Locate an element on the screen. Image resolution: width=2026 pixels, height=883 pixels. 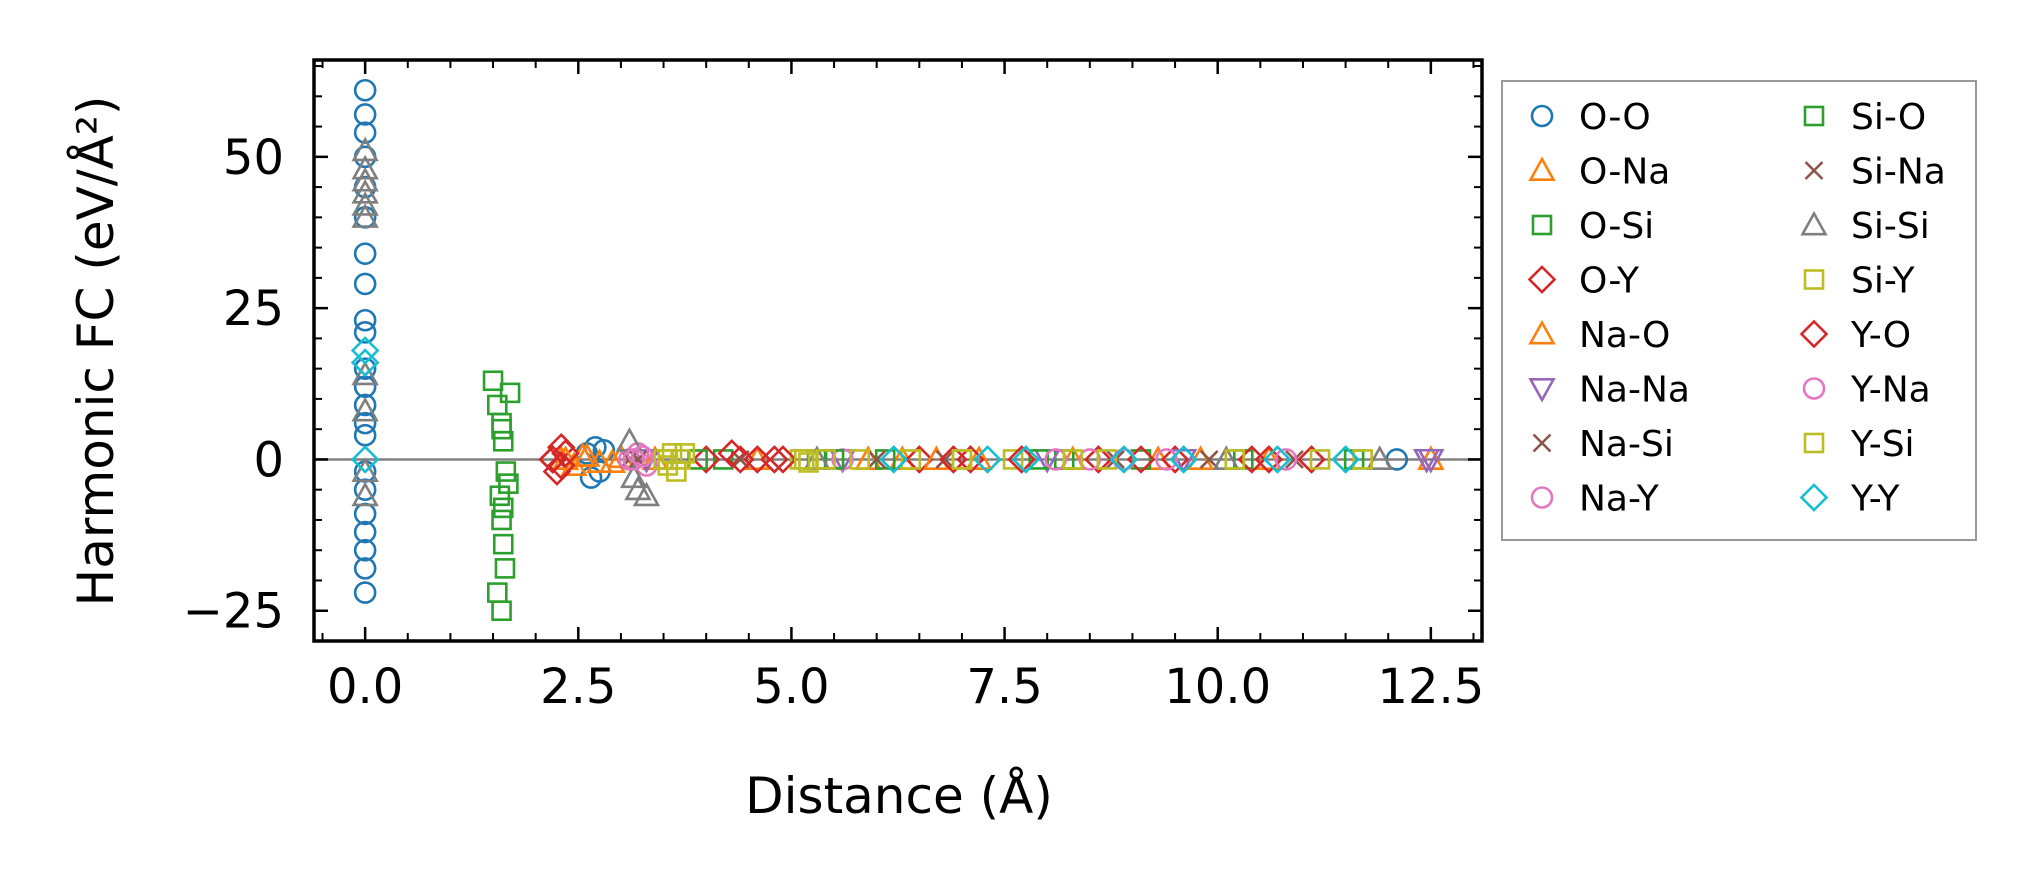
x-tick-label: 2.5 is located at coordinates (578, 687).